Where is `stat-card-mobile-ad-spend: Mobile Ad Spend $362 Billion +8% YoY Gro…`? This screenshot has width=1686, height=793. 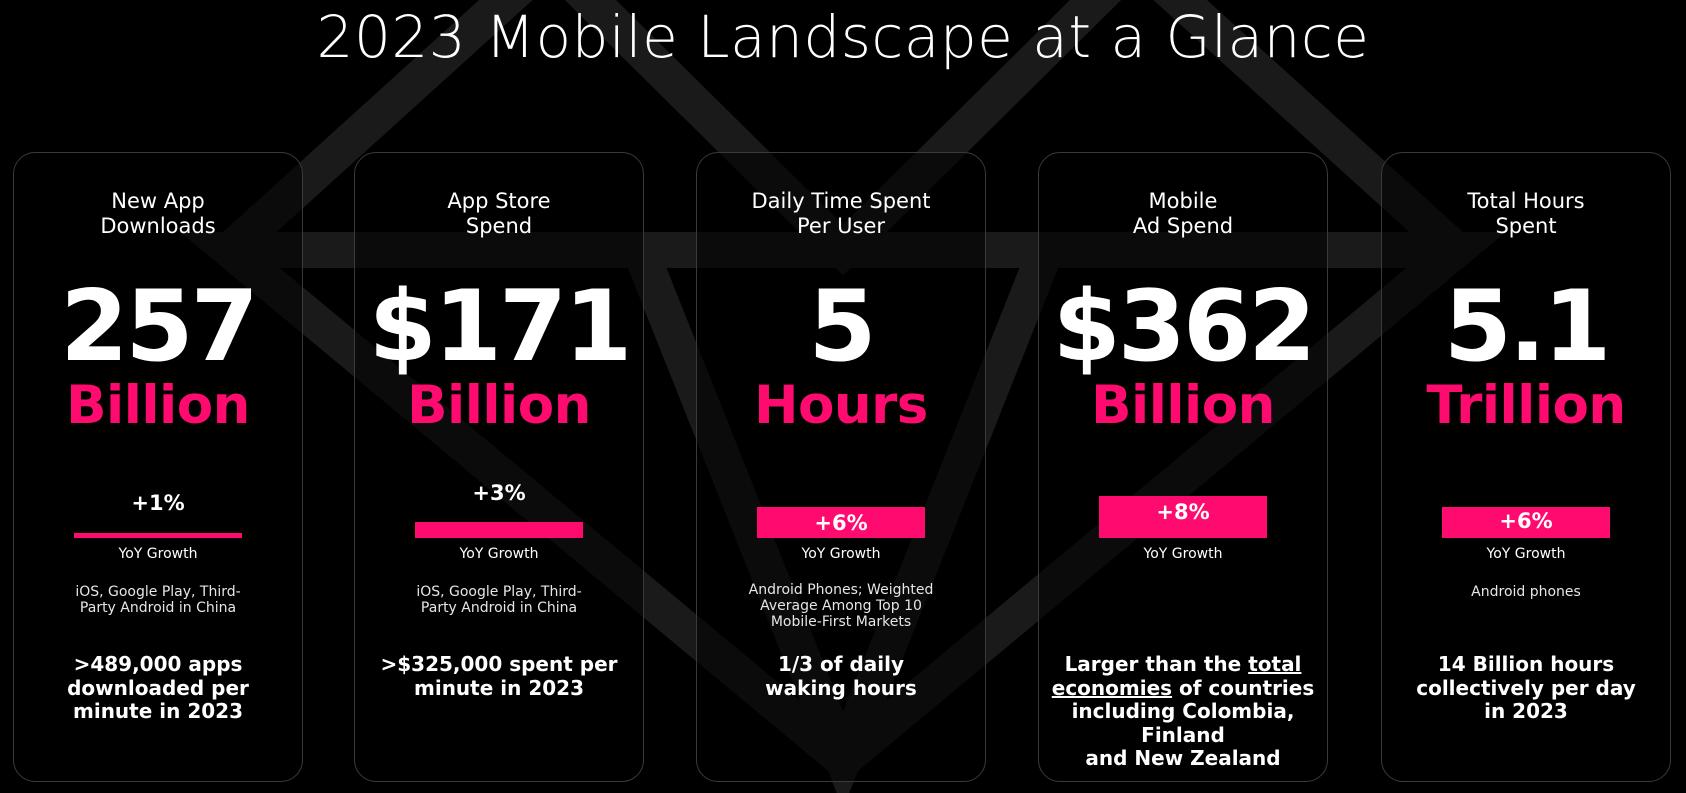
stat-card-mobile-ad-spend: Mobile Ad Spend $362 Billion +8% YoY Gro… is located at coordinates (1183, 467).